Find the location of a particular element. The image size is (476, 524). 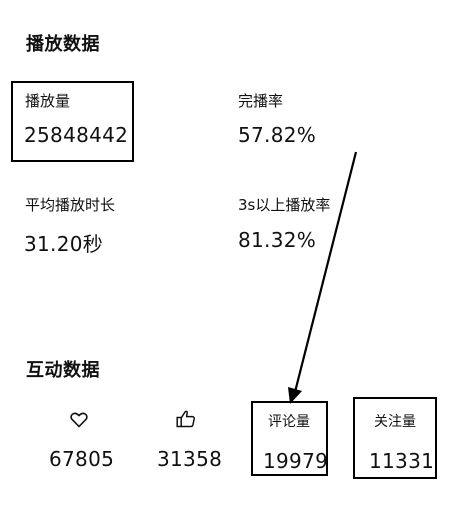

annotation-arrow-line is located at coordinates (325, 272).